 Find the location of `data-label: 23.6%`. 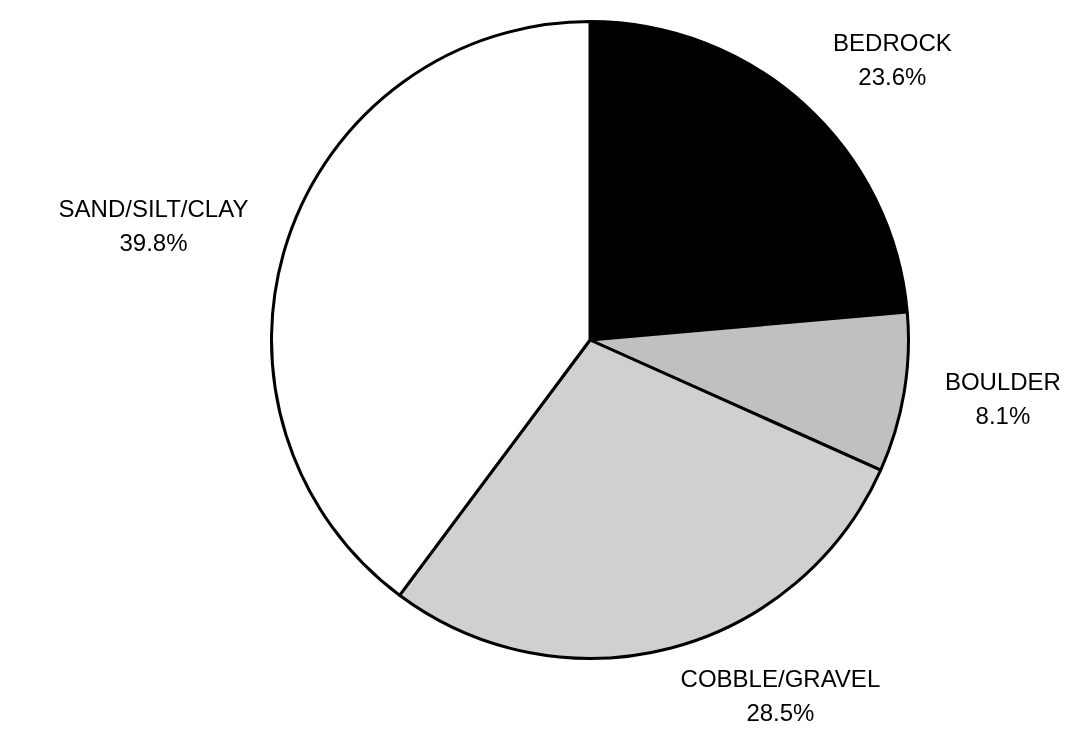

data-label: 23.6% is located at coordinates (892, 77).